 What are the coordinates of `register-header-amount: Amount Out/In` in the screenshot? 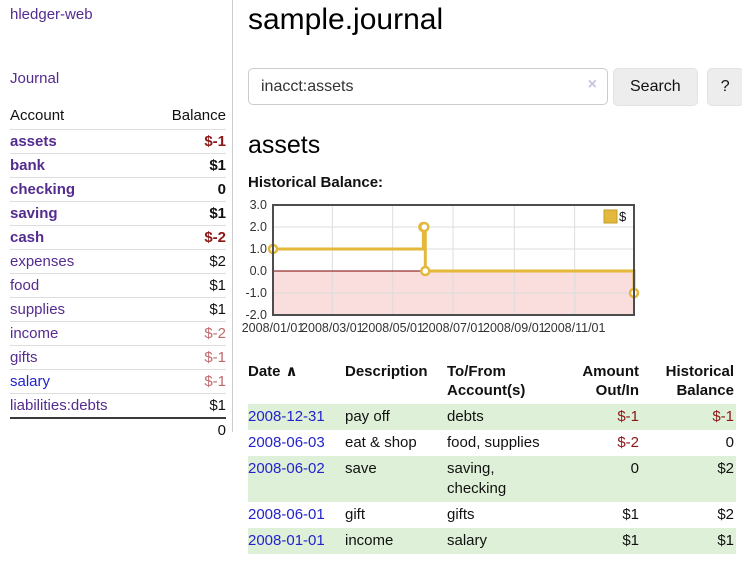 It's located at (610, 381).